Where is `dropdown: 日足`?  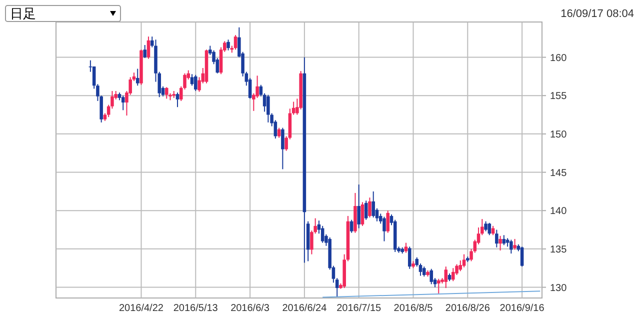
dropdown: 日足 is located at coordinates (63, 13).